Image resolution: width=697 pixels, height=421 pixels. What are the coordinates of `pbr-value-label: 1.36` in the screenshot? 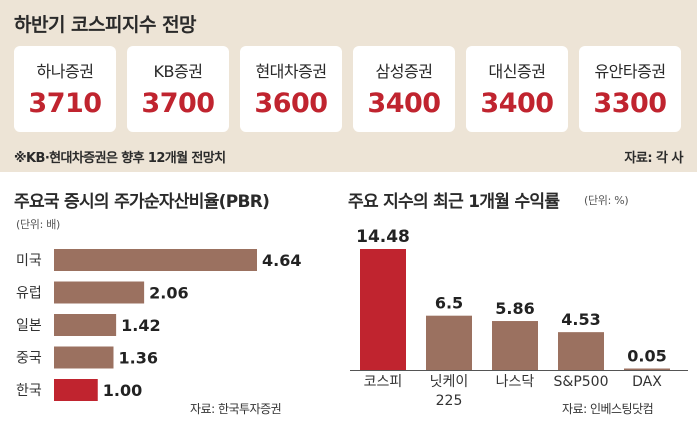 It's located at (138, 358).